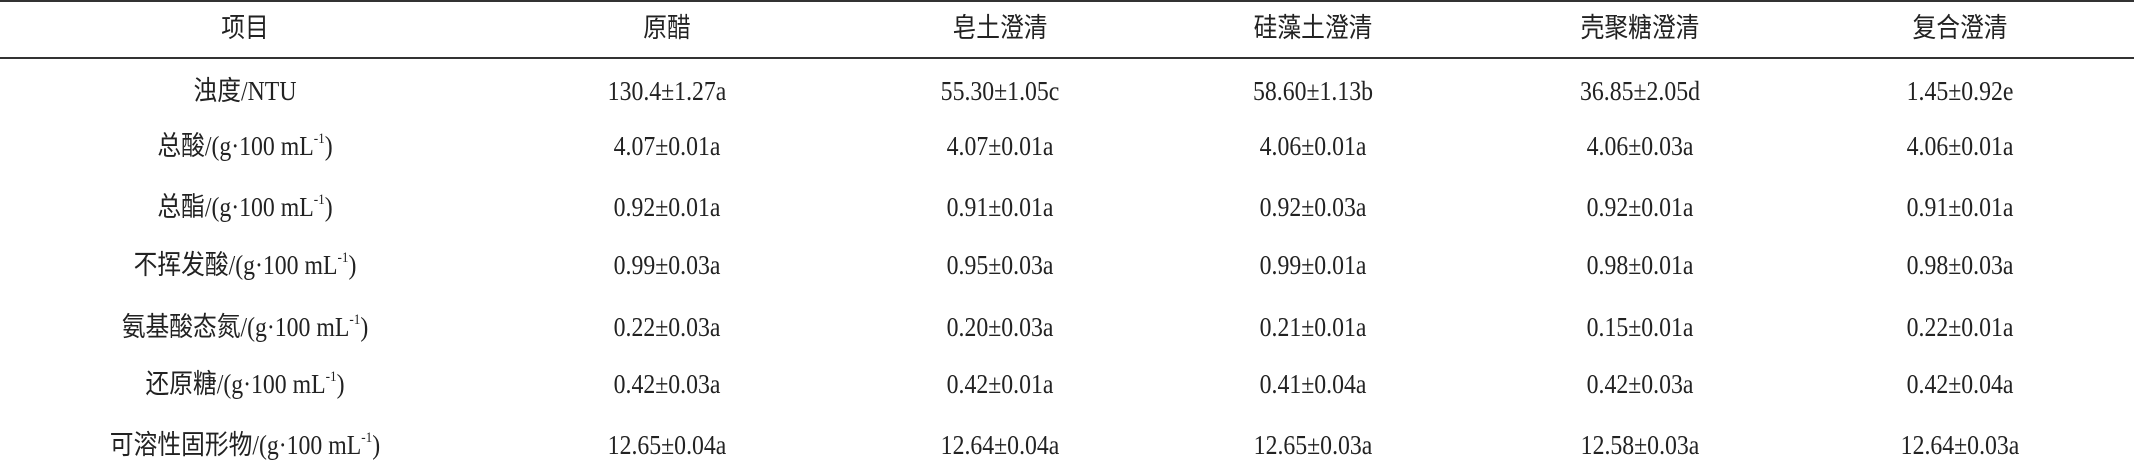  I want to click on table-cell: 0.99±0.03a, so click(667, 265).